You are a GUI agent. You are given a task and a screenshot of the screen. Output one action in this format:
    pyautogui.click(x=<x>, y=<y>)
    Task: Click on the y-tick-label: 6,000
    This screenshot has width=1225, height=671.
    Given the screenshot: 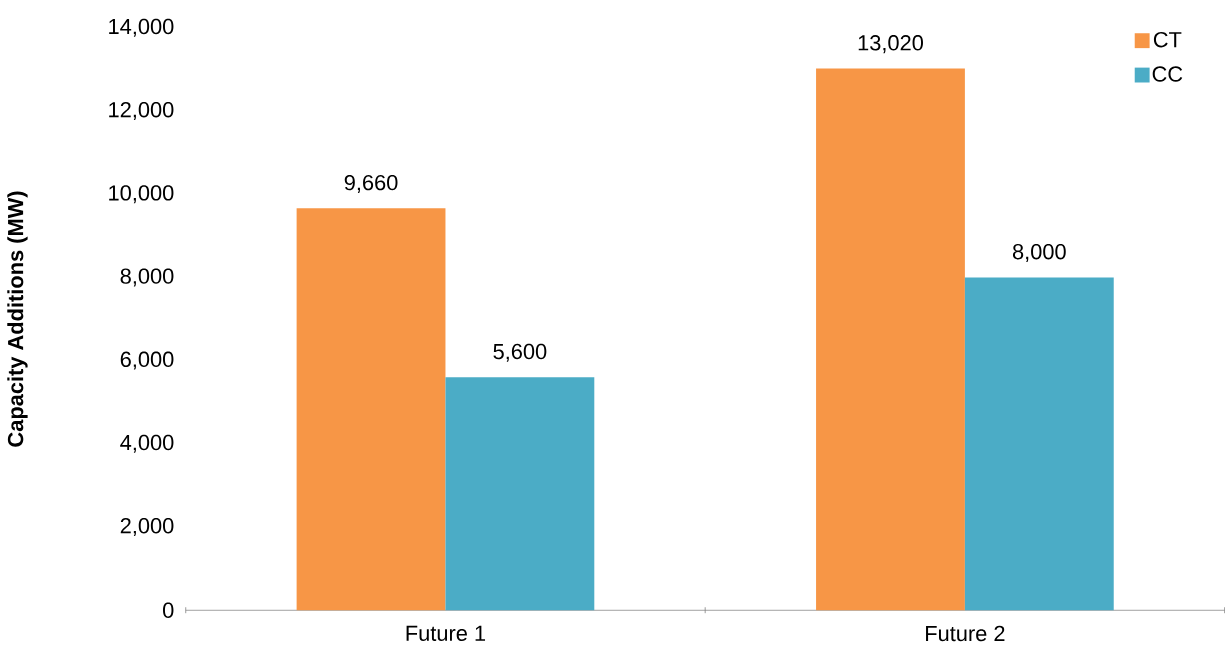 What is the action you would take?
    pyautogui.click(x=147, y=360)
    